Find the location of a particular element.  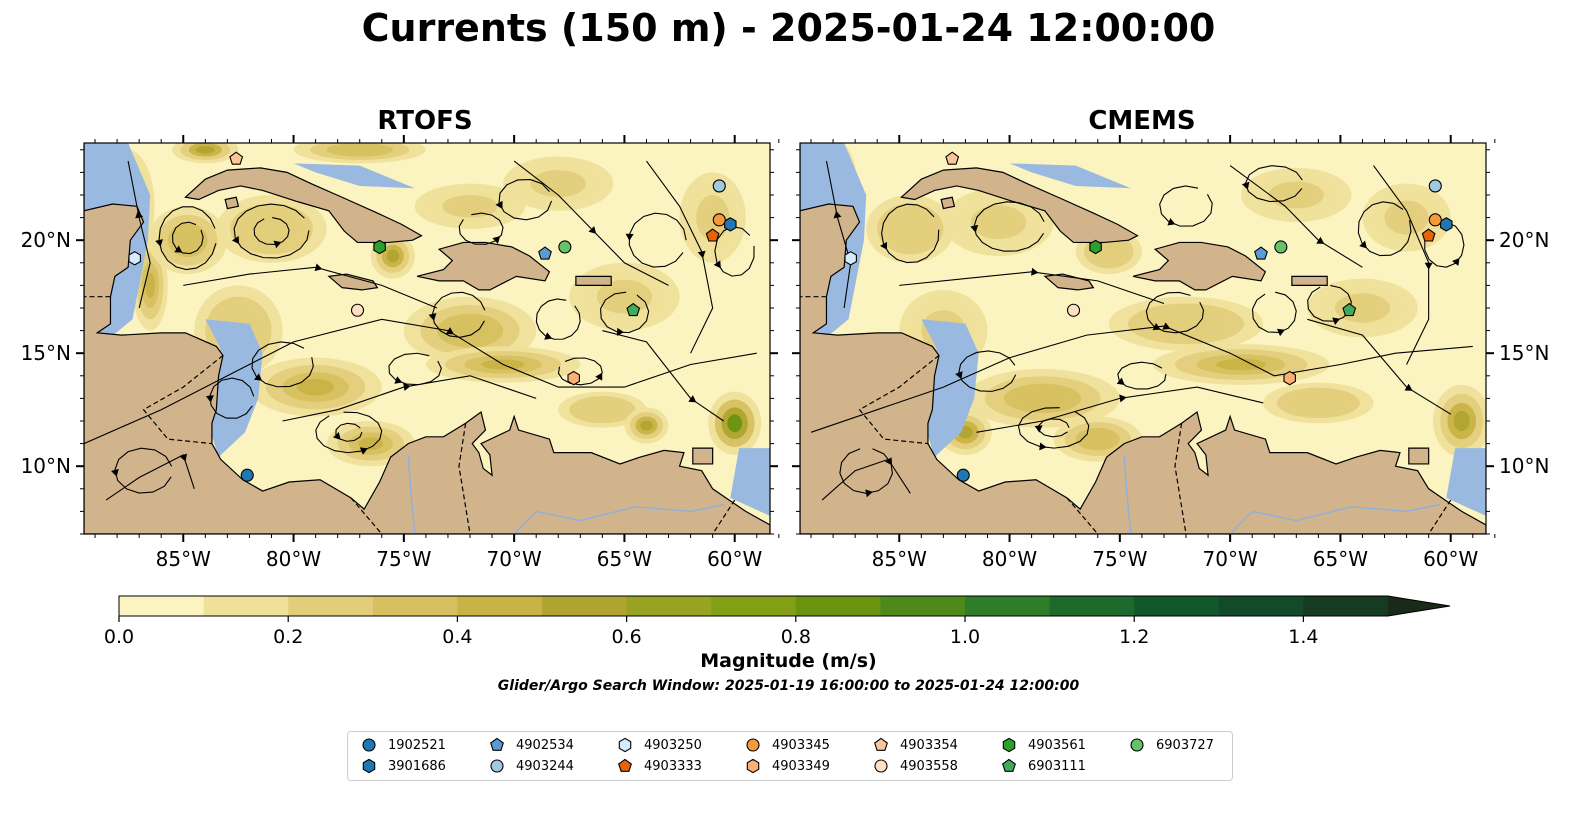

legend-item-4902534: 4902534 is located at coordinates (531, 745).